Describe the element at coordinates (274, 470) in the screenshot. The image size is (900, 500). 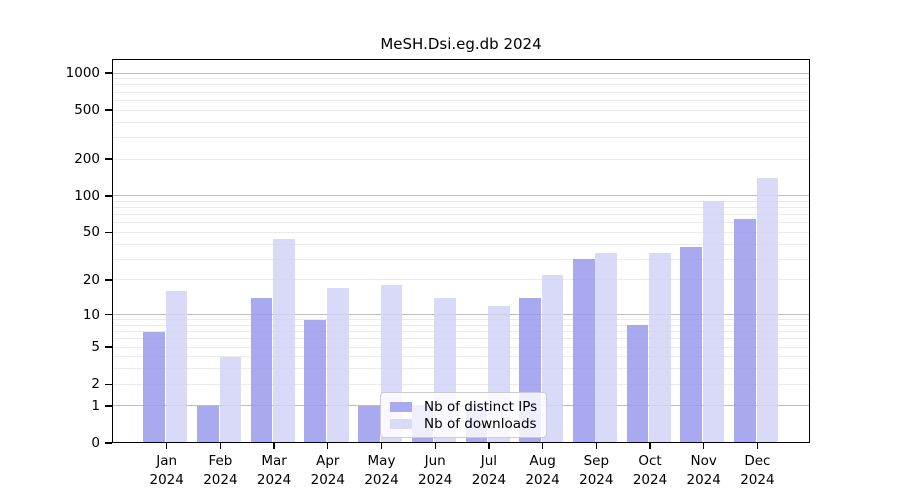
I see `x-tick-label-mar: Mar 2024` at that location.